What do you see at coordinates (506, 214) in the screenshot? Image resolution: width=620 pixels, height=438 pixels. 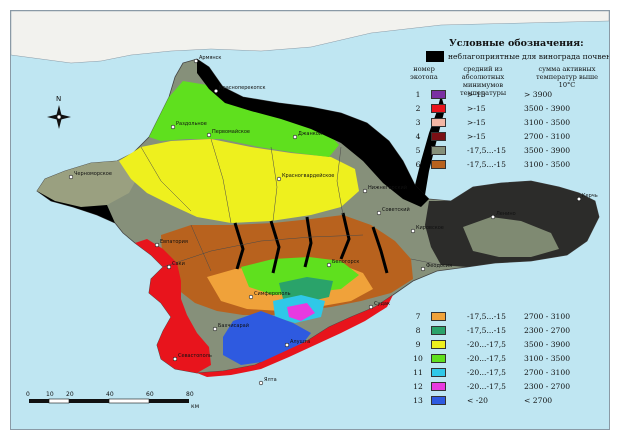 I see `city-label: Ленино` at bounding box center [506, 214].